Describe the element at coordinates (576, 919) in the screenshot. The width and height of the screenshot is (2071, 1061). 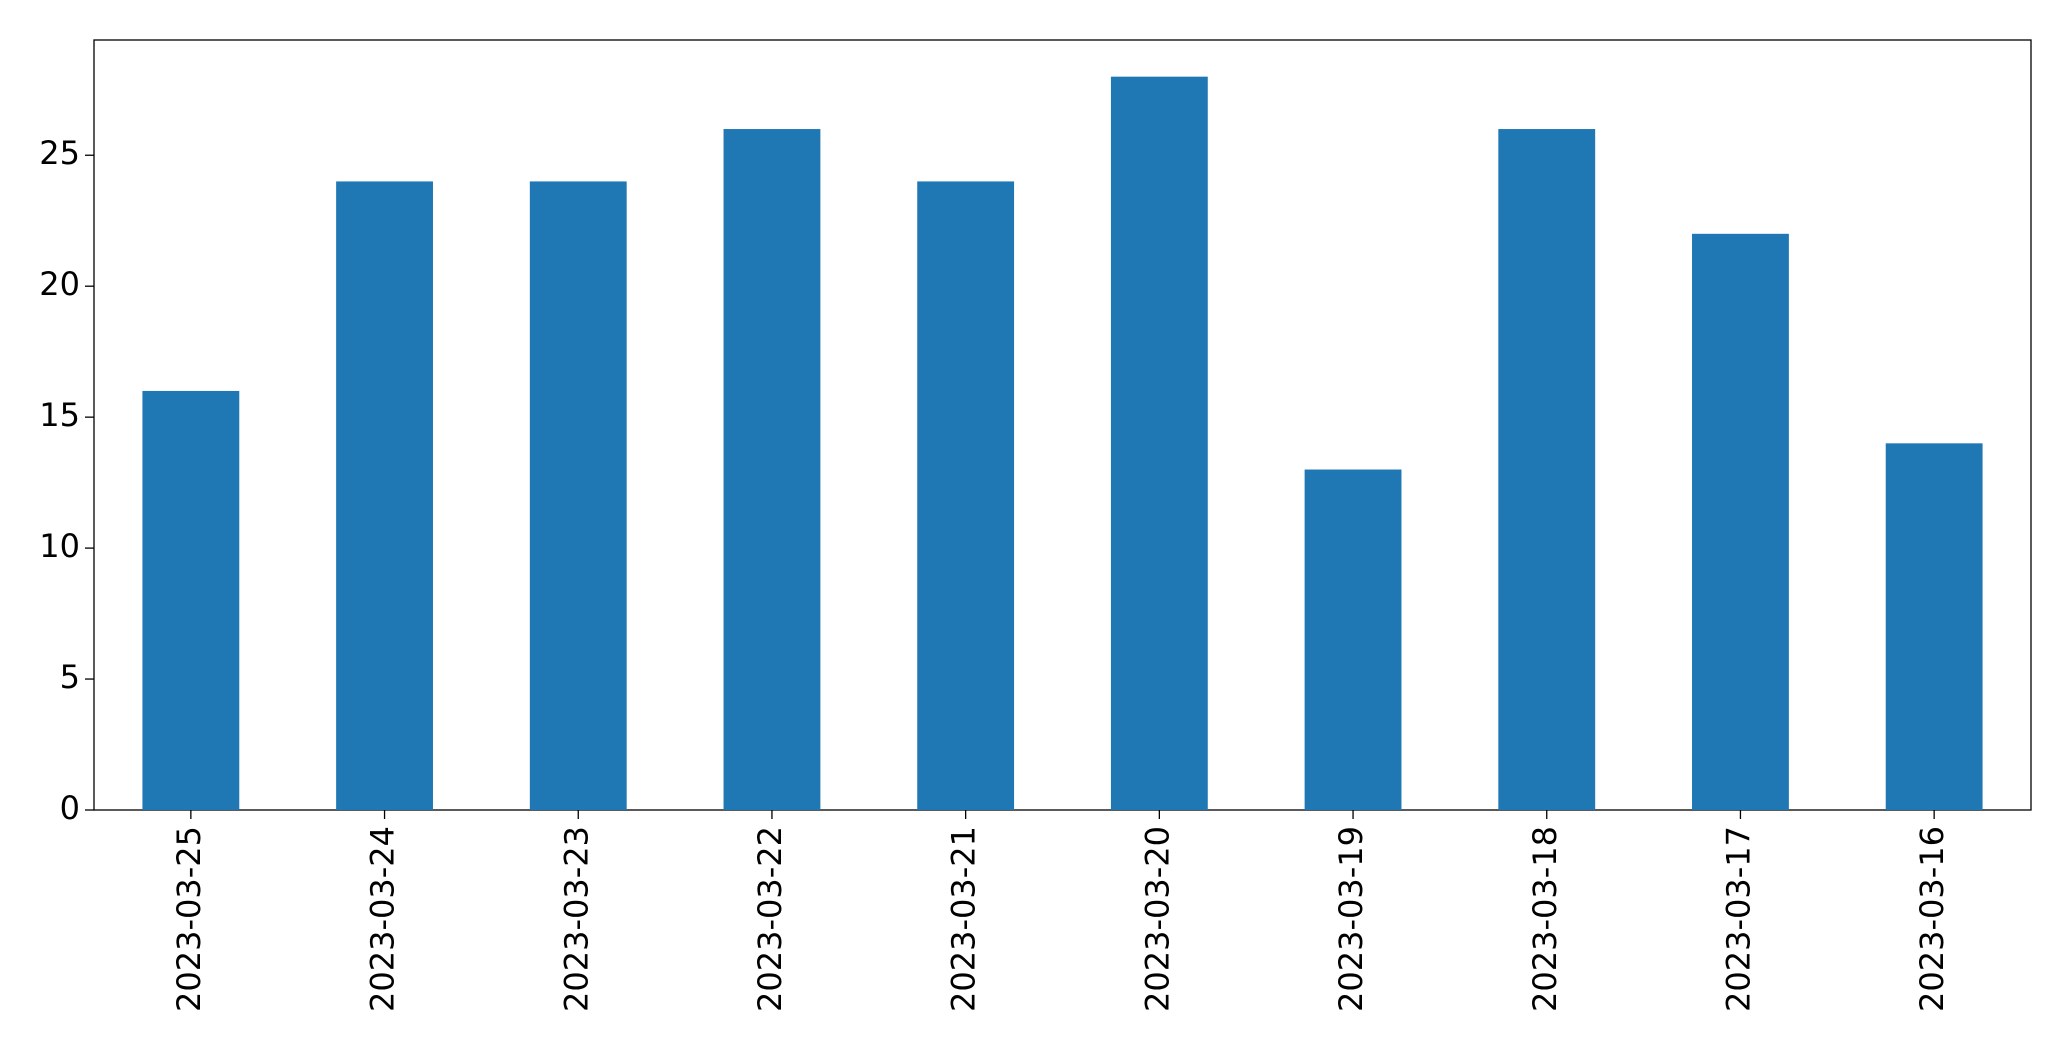
I see `x-tick-label: 2023-03-23` at that location.